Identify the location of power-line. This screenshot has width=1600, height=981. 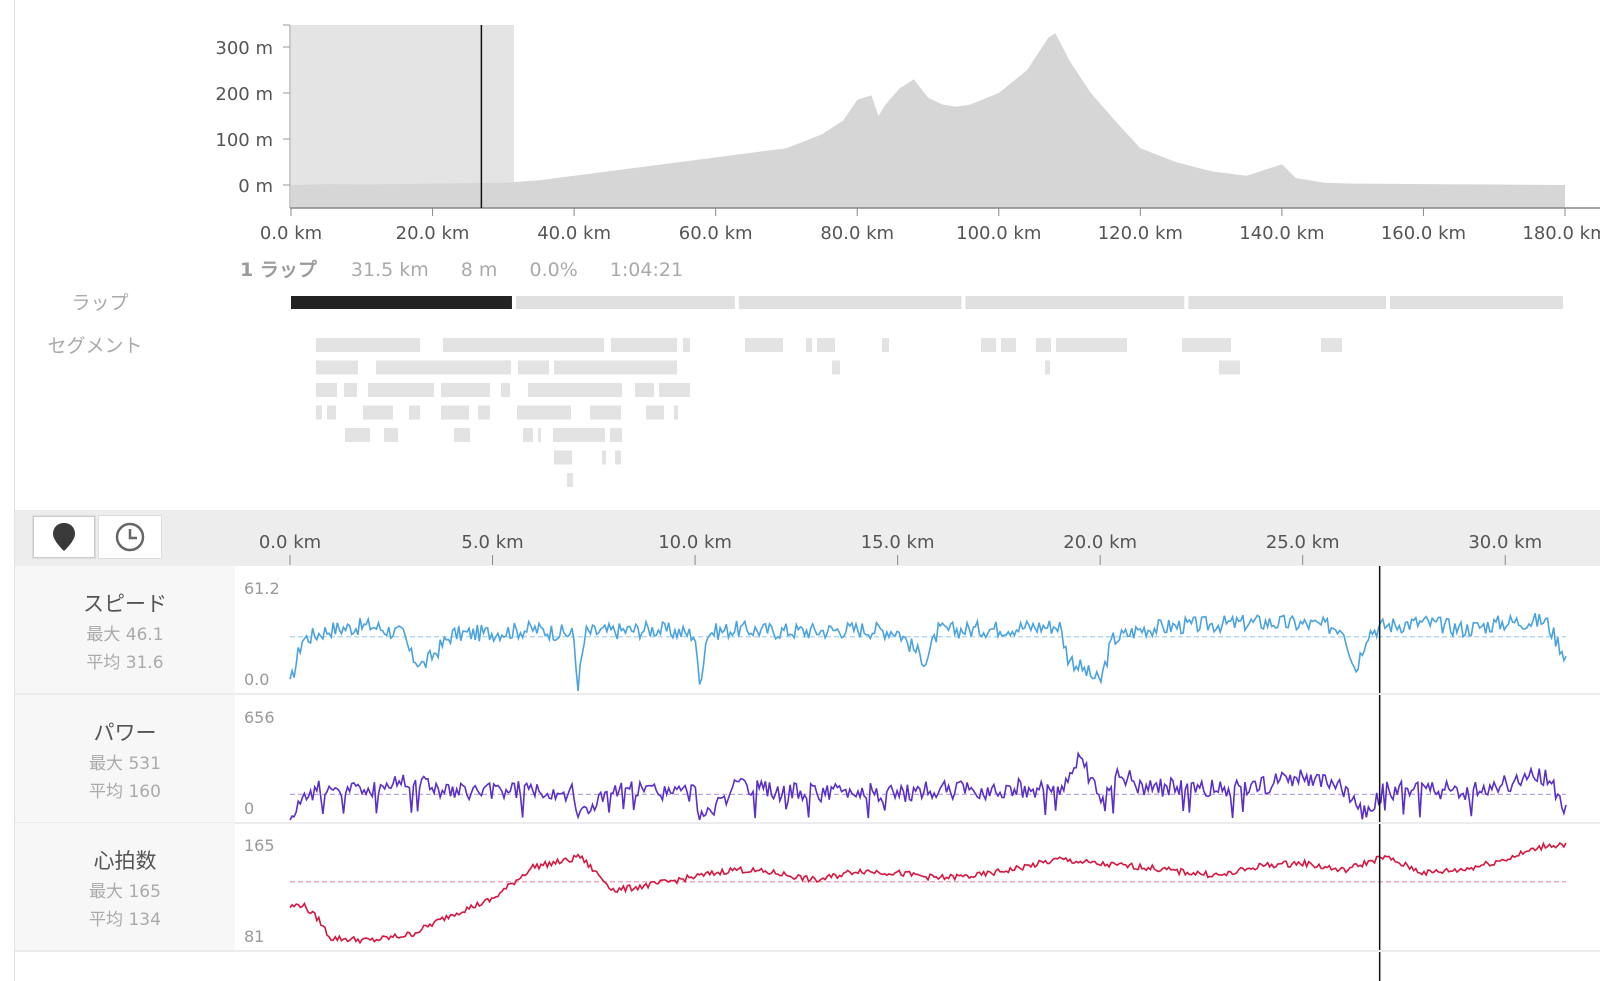
(928, 786).